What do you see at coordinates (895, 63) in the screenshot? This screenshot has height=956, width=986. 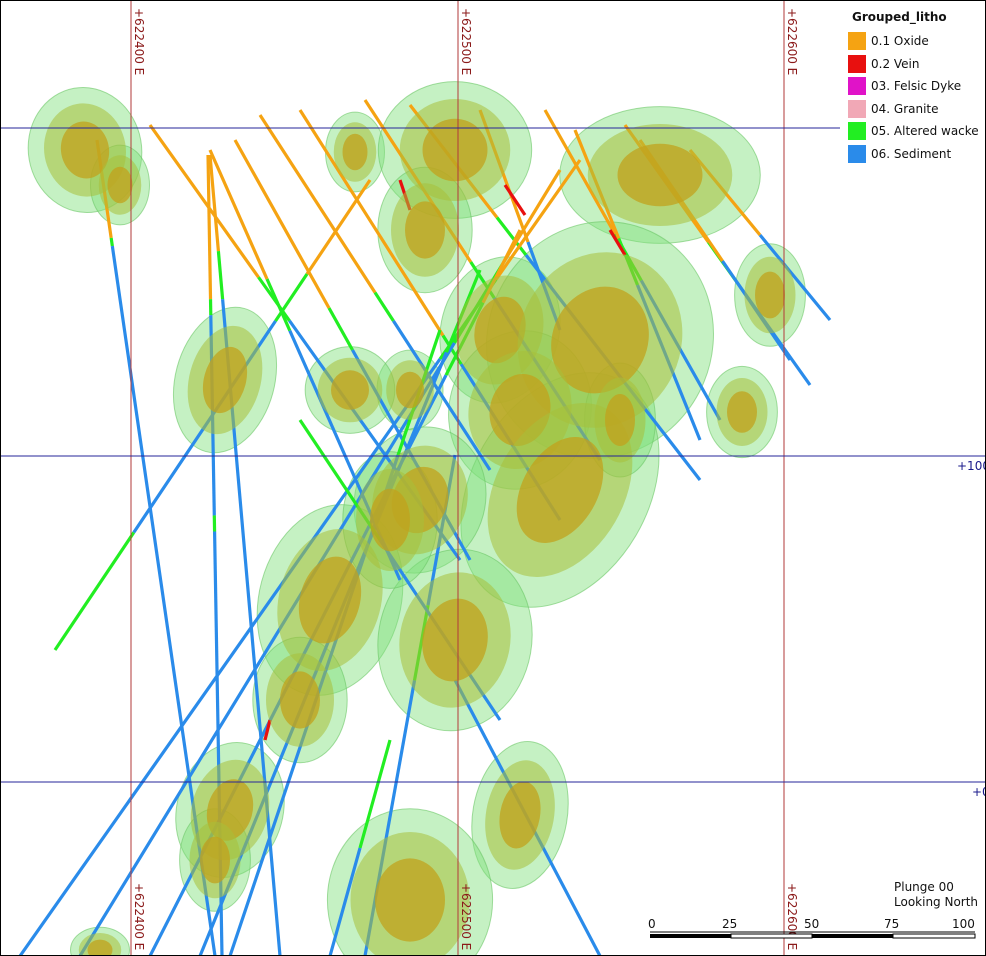 I see `legend-label-vein: 0.2 Vein` at bounding box center [895, 63].